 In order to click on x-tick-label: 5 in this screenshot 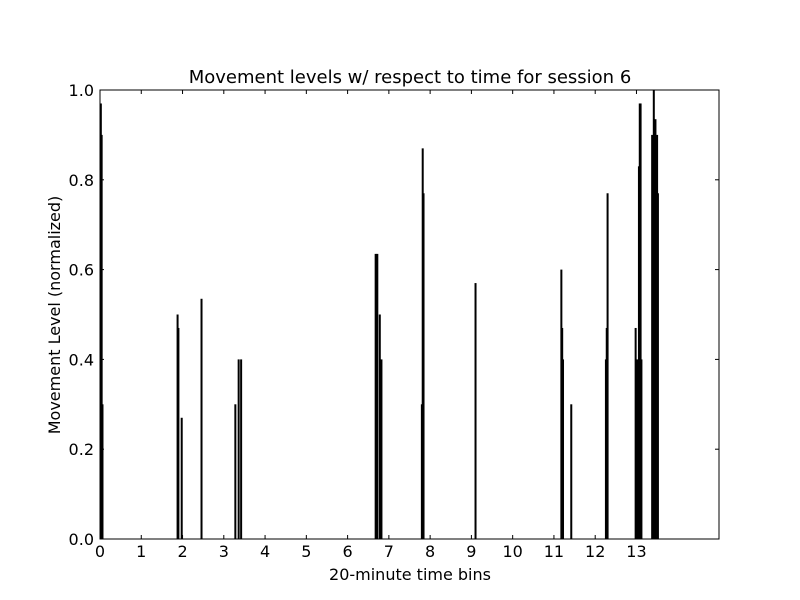, I will do `click(306, 551)`.